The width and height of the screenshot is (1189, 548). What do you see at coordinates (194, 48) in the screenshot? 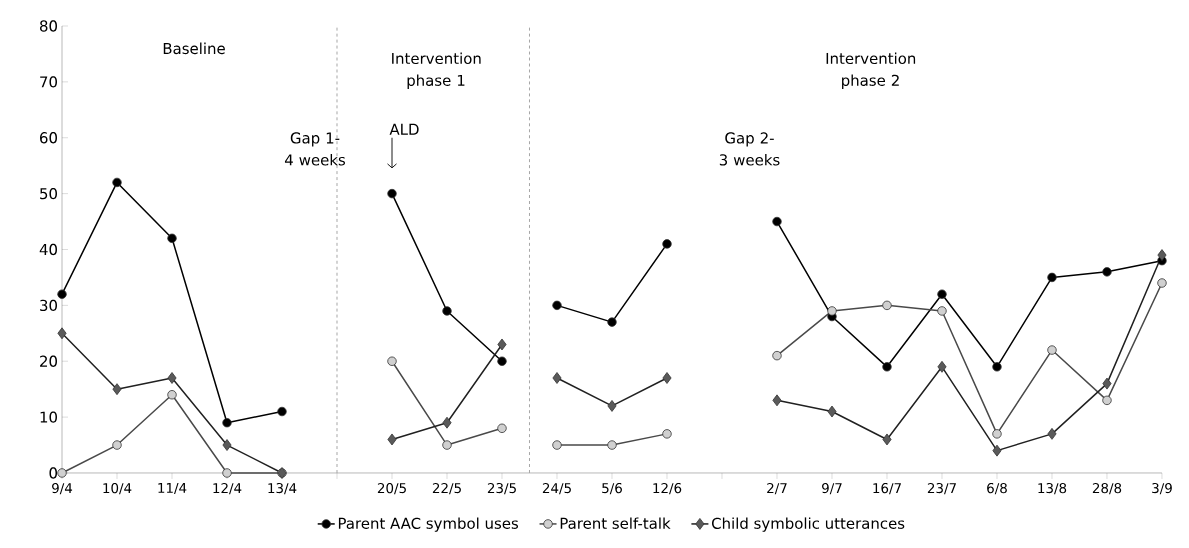
I see `annotation: Baseline` at bounding box center [194, 48].